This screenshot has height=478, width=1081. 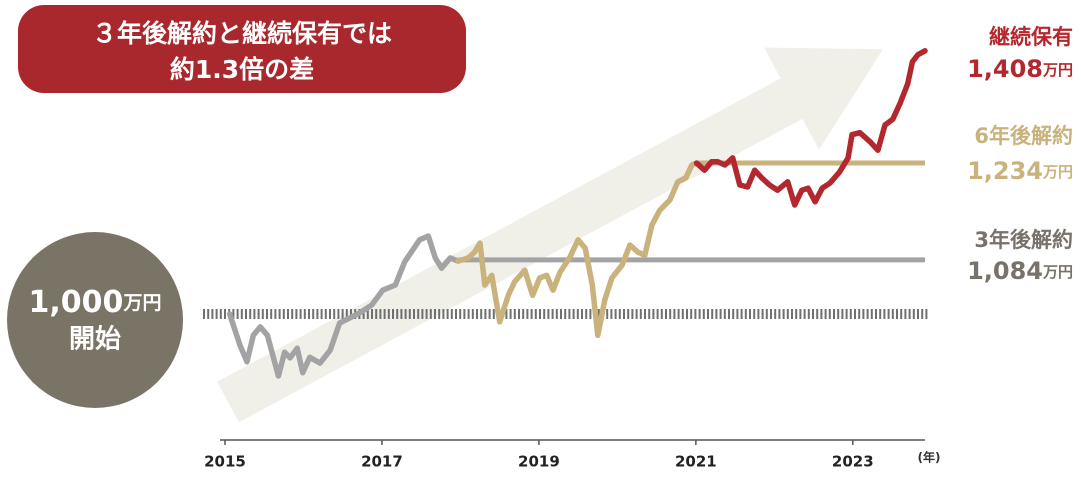 I want to click on start-label: 1,000万円, so click(x=95, y=302).